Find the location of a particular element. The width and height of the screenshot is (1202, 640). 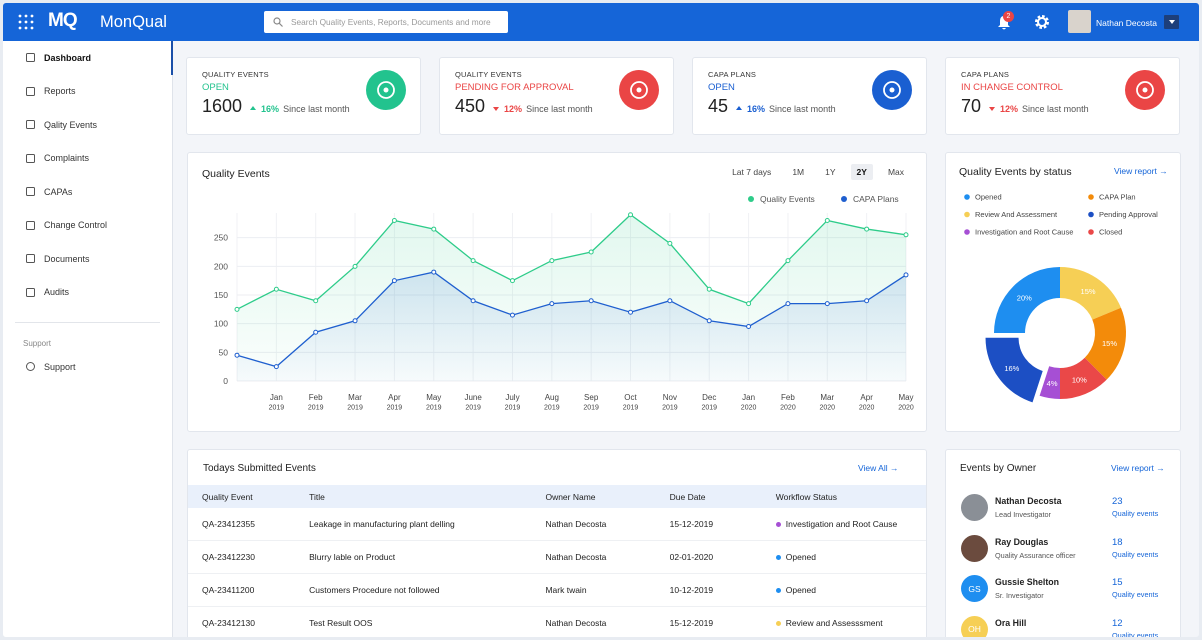

nav-item: Support is located at coordinates (87, 367).